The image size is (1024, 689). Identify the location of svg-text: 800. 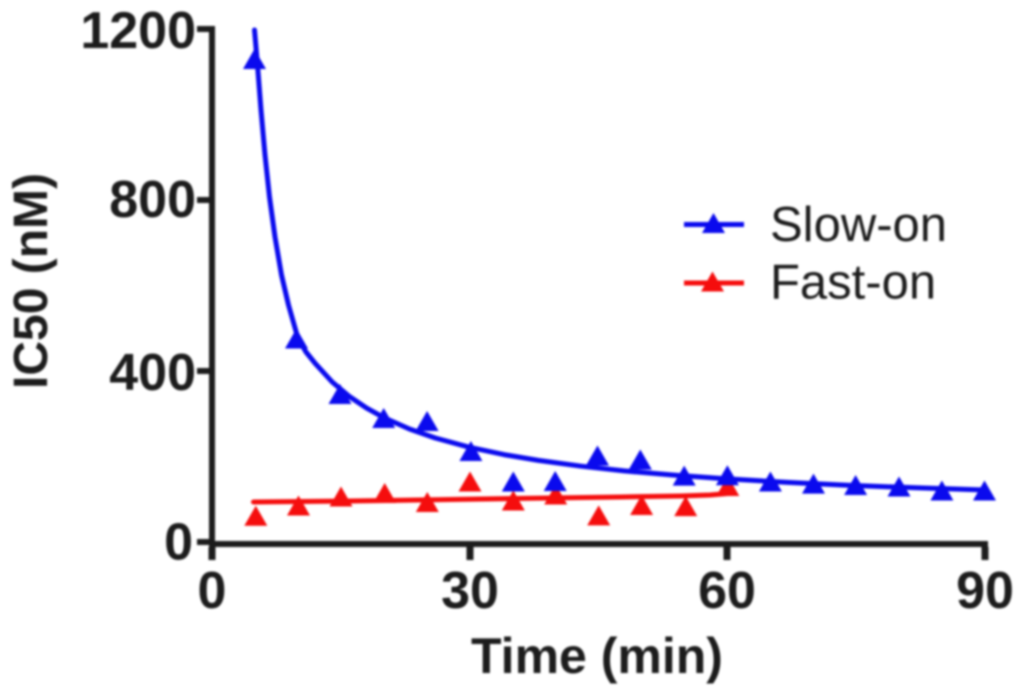
(152, 200).